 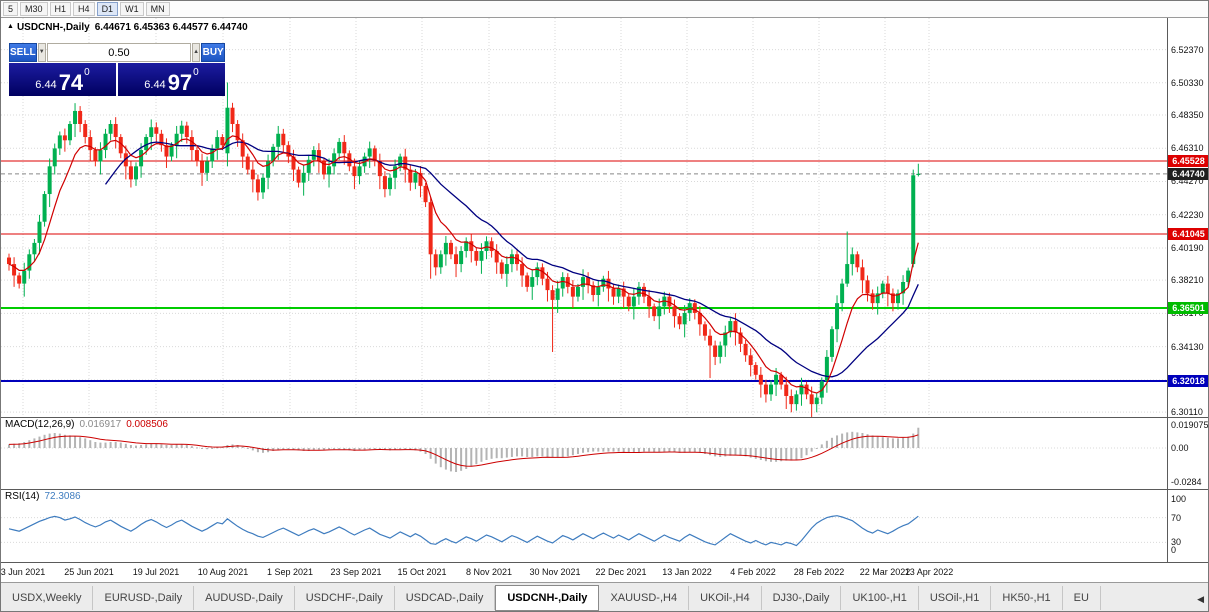 I want to click on timeframe-button-d1: D1, so click(x=107, y=9).